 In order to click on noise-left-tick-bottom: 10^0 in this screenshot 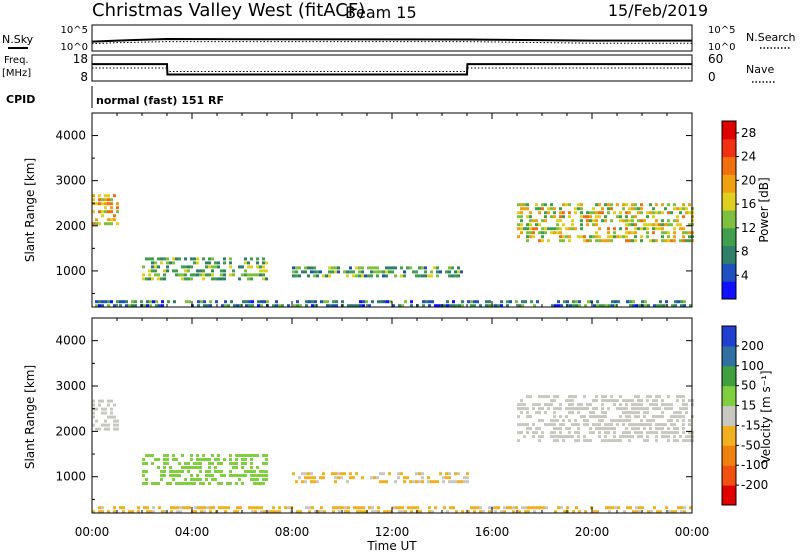, I will do `click(74, 47)`.